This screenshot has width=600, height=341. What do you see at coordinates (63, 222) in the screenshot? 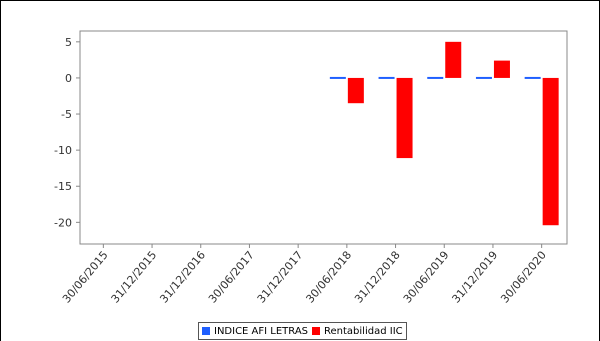
I see `y-tick-label: -20` at bounding box center [63, 222].